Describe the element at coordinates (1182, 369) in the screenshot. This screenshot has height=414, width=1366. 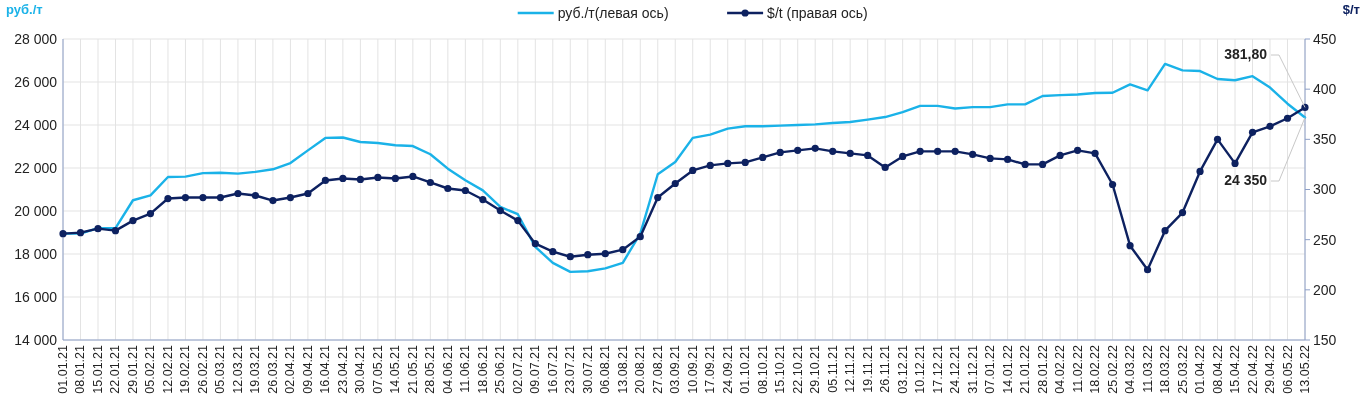
I see `x-tick-label: 25.03.22` at that location.